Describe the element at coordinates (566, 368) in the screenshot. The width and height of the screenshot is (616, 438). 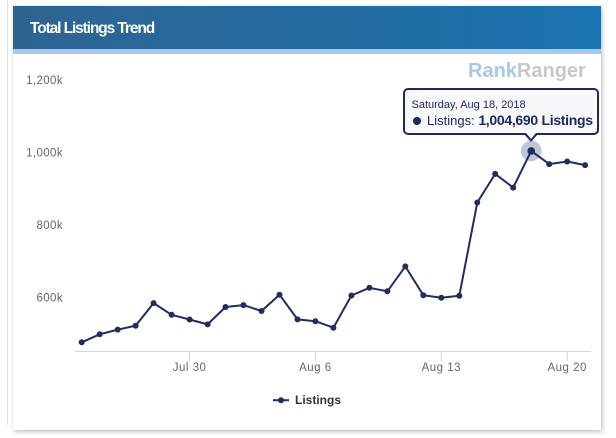
I see `svg-text: Aug 20` at that location.